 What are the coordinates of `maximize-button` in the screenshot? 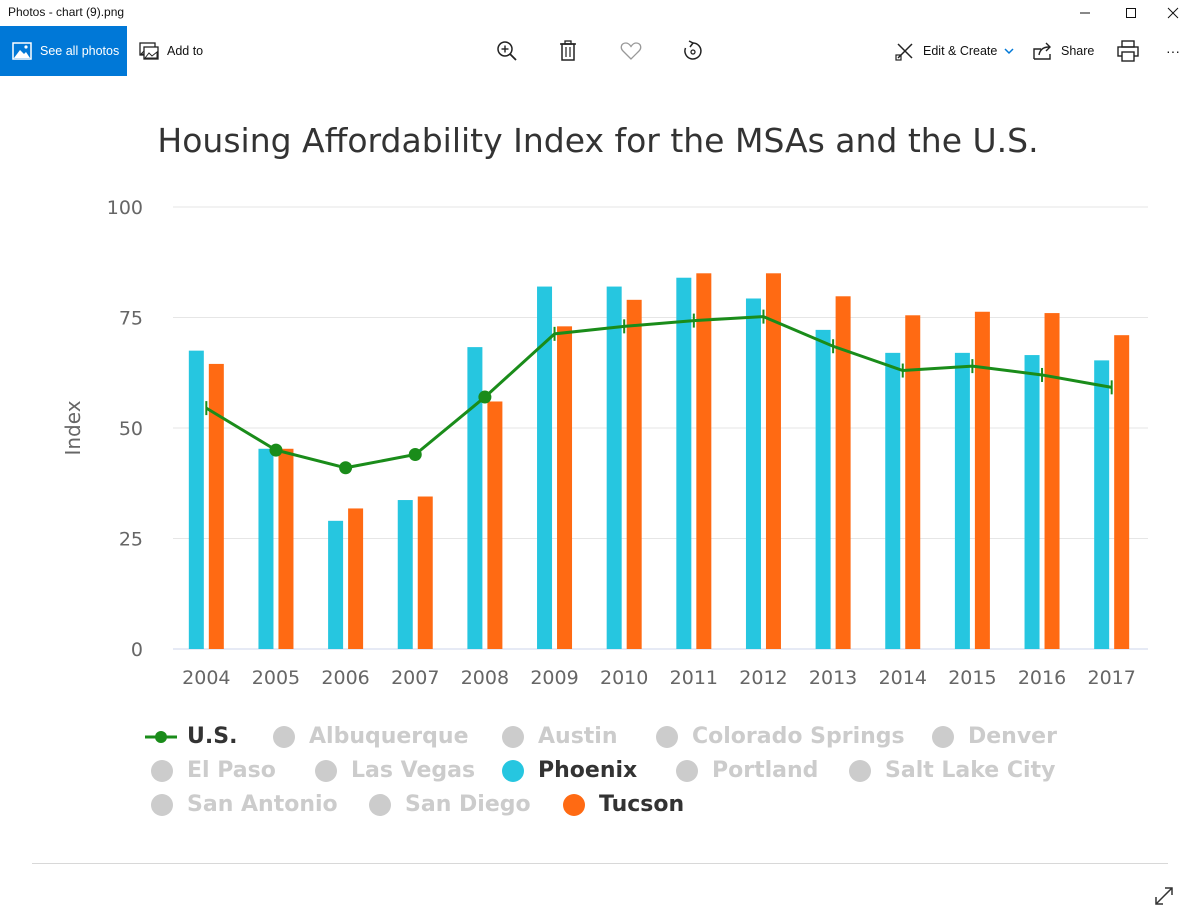 It's located at (1131, 13).